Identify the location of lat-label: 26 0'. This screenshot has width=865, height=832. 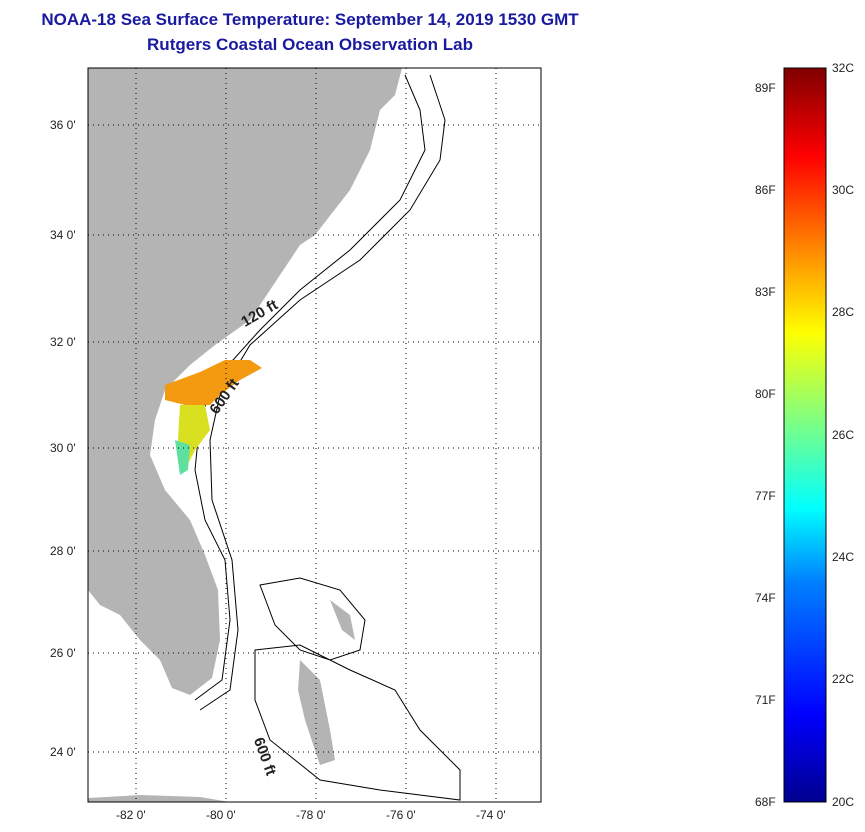
(63, 653).